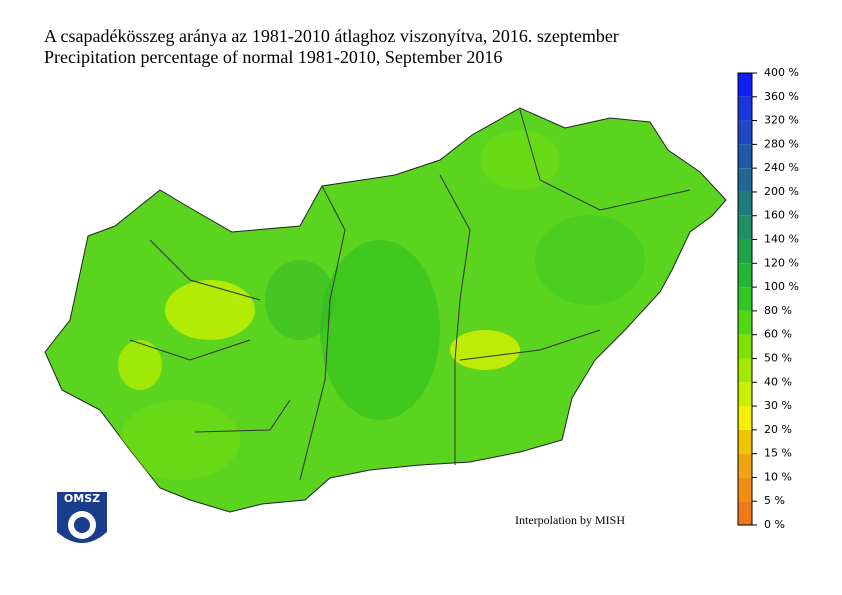  Describe the element at coordinates (570, 520) in the screenshot. I see `credit: Interpolation by MISH` at that location.